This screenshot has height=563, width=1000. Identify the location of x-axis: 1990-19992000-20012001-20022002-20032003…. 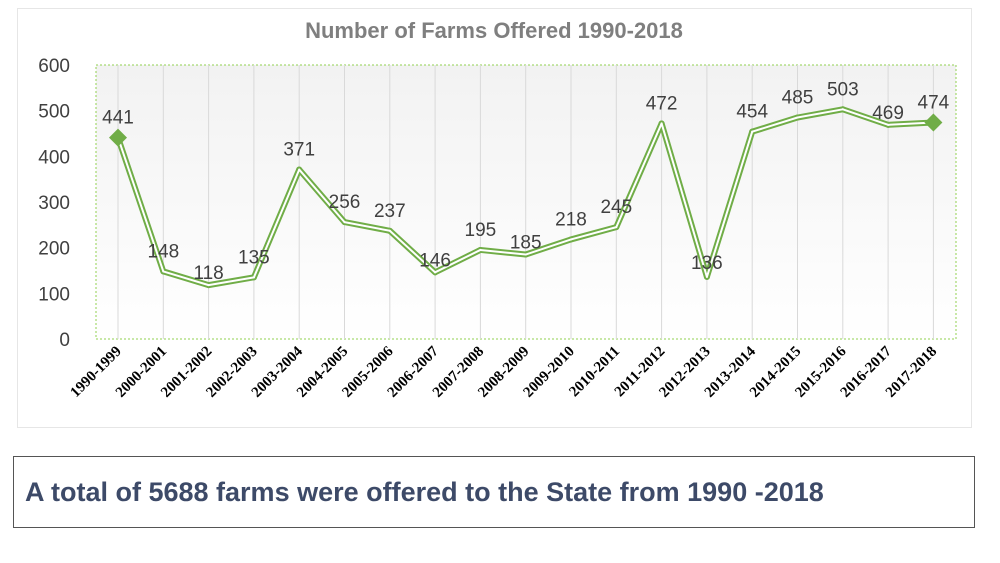
(504, 372).